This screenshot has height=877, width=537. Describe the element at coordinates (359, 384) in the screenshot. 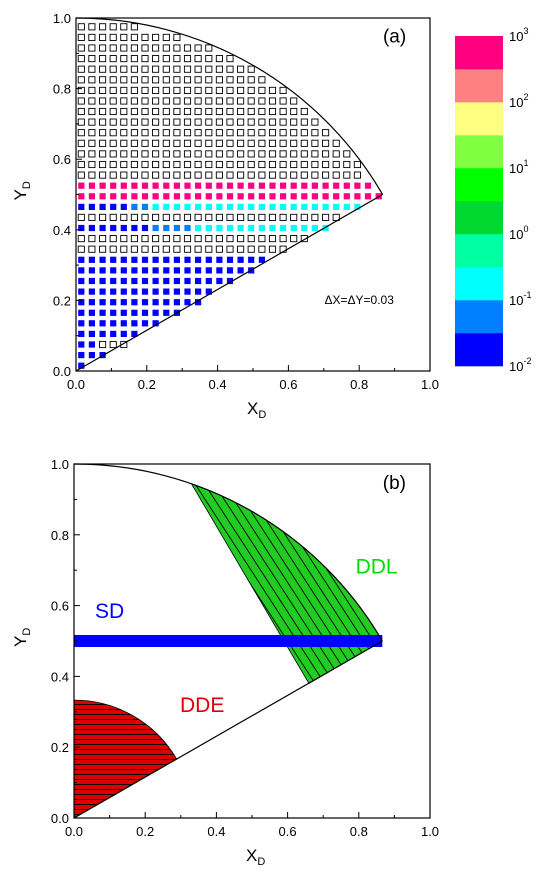

I see `x-tick-label: 0.8` at that location.